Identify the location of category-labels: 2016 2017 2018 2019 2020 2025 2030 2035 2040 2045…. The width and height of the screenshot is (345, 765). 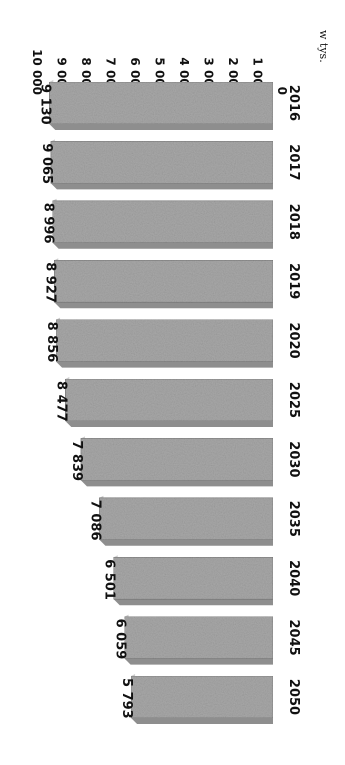
(293, 400).